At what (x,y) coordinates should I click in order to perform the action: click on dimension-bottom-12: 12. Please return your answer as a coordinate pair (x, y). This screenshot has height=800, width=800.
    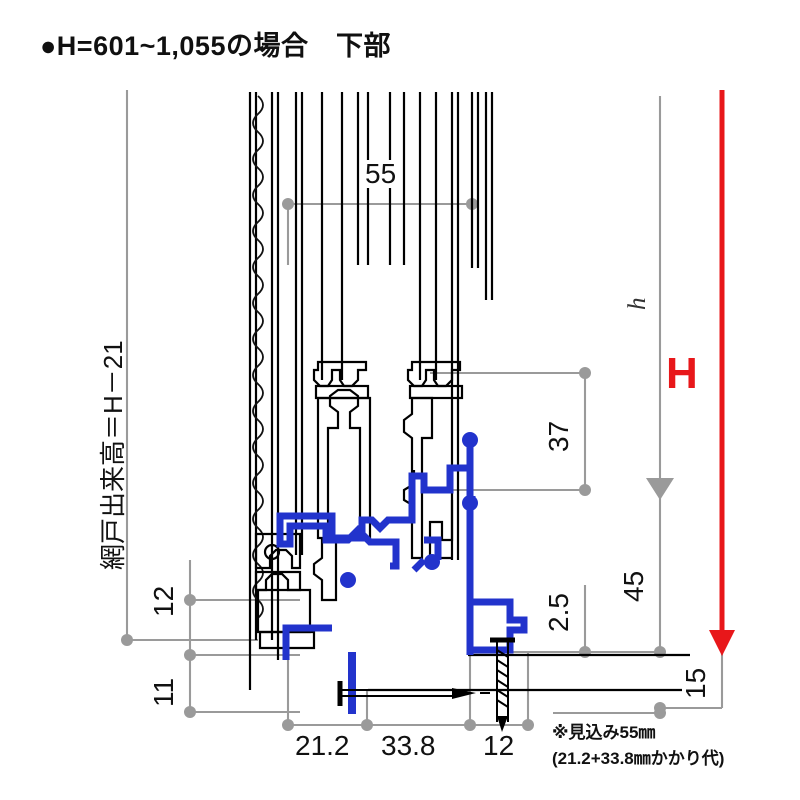
    Looking at the image, I should click on (499, 746).